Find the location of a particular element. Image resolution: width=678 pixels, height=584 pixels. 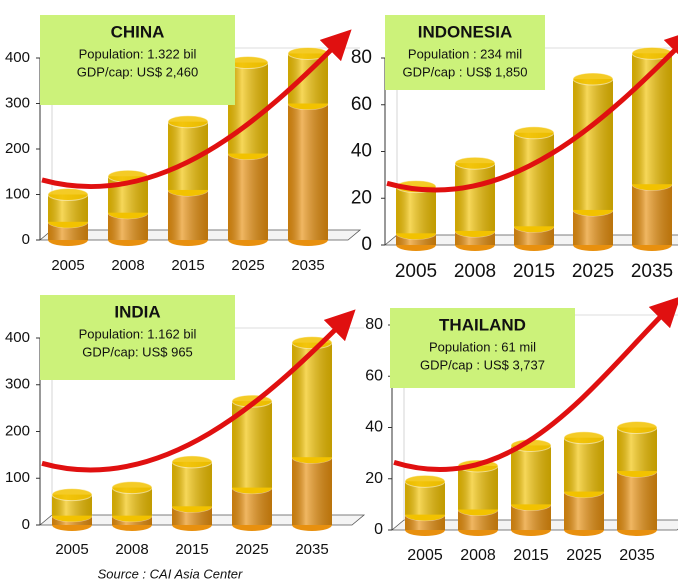

info-text: GDP/cap: US$ 965 is located at coordinates (137, 351).